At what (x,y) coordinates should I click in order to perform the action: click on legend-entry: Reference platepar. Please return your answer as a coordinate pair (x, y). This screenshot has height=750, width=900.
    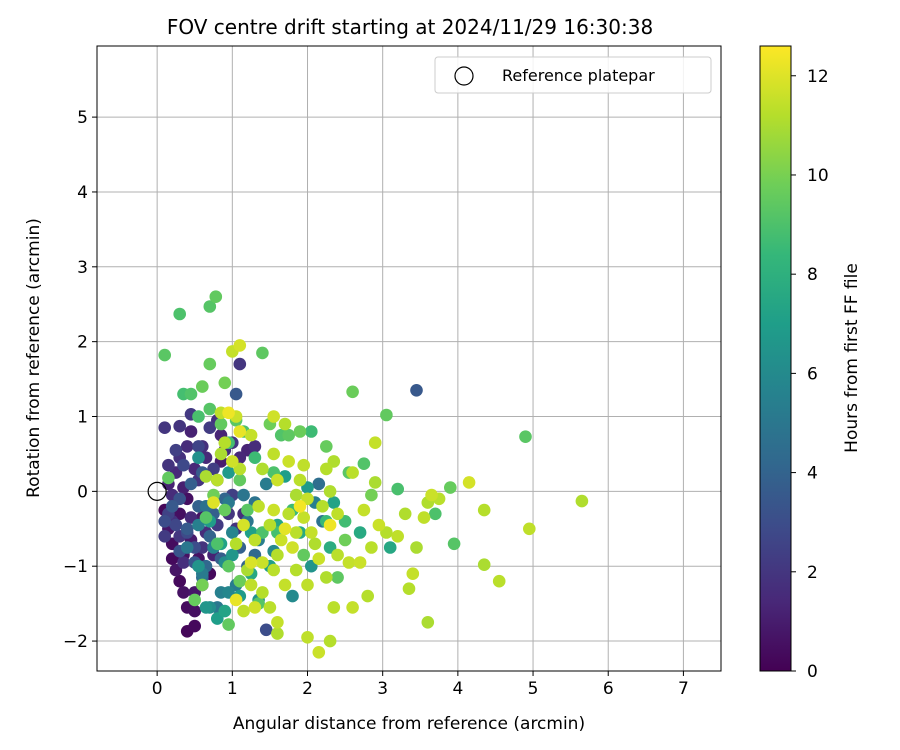
    Looking at the image, I should click on (578, 75).